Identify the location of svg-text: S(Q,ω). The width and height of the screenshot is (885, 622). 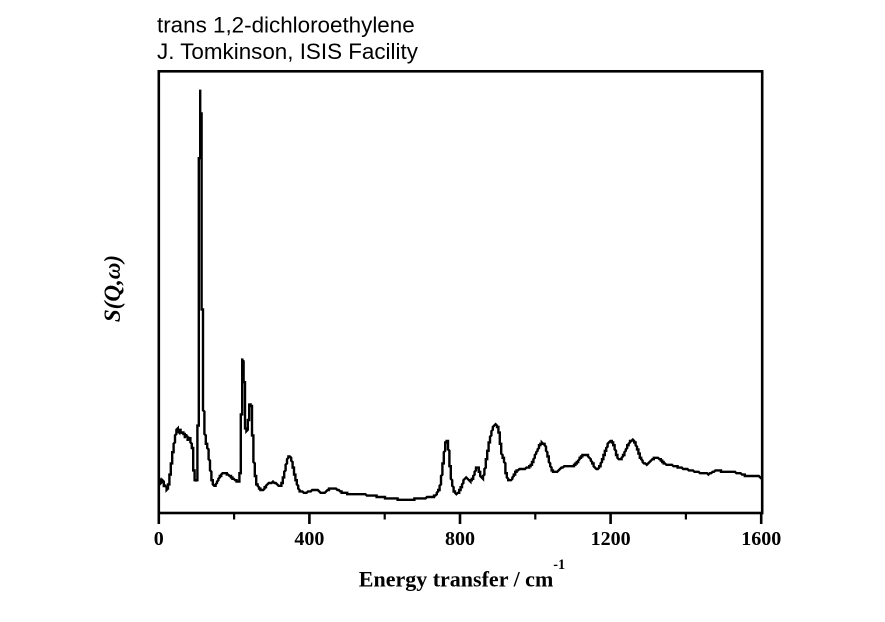
(112, 288).